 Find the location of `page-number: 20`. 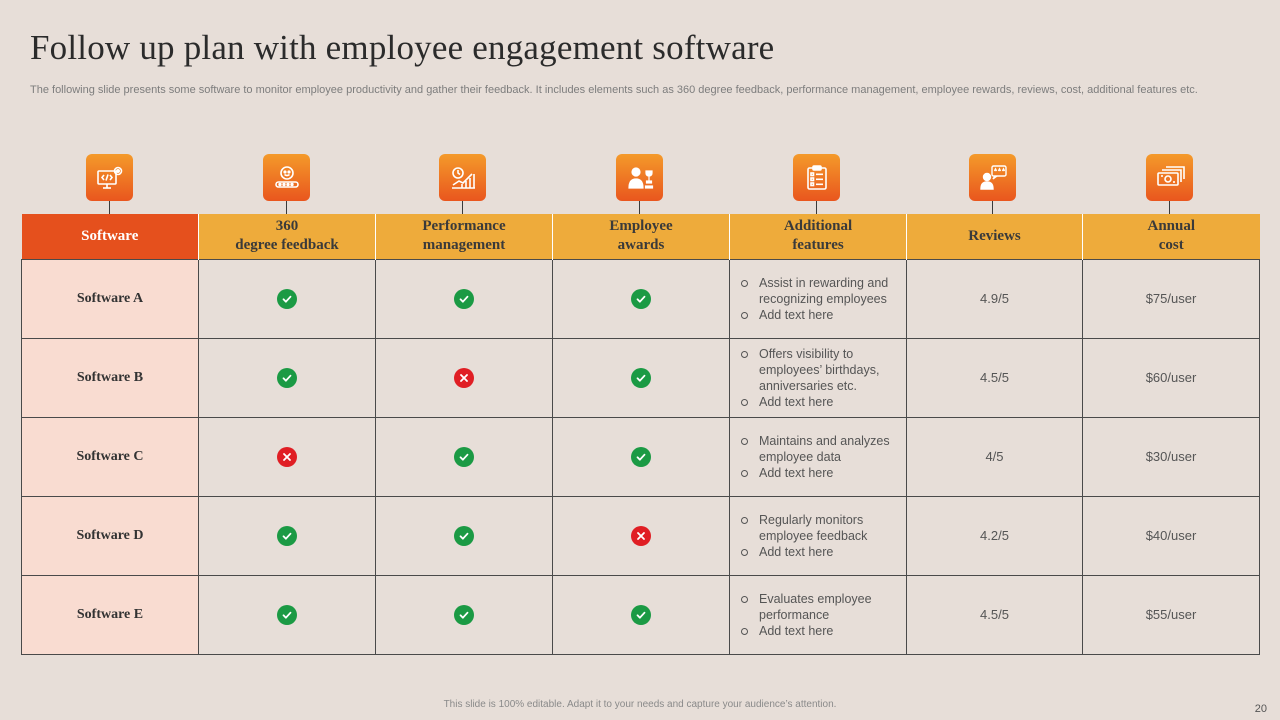

page-number: 20 is located at coordinates (1260, 709).